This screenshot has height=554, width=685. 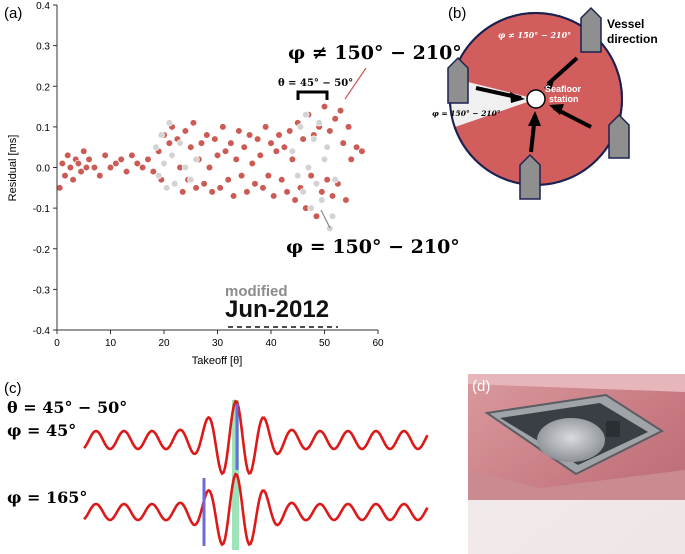 I want to click on y-ticks: 0.4 0.3 0.2 0.1 0.0 -0.1 -0.2 -0.3 -0.4, so click(x=45, y=169).